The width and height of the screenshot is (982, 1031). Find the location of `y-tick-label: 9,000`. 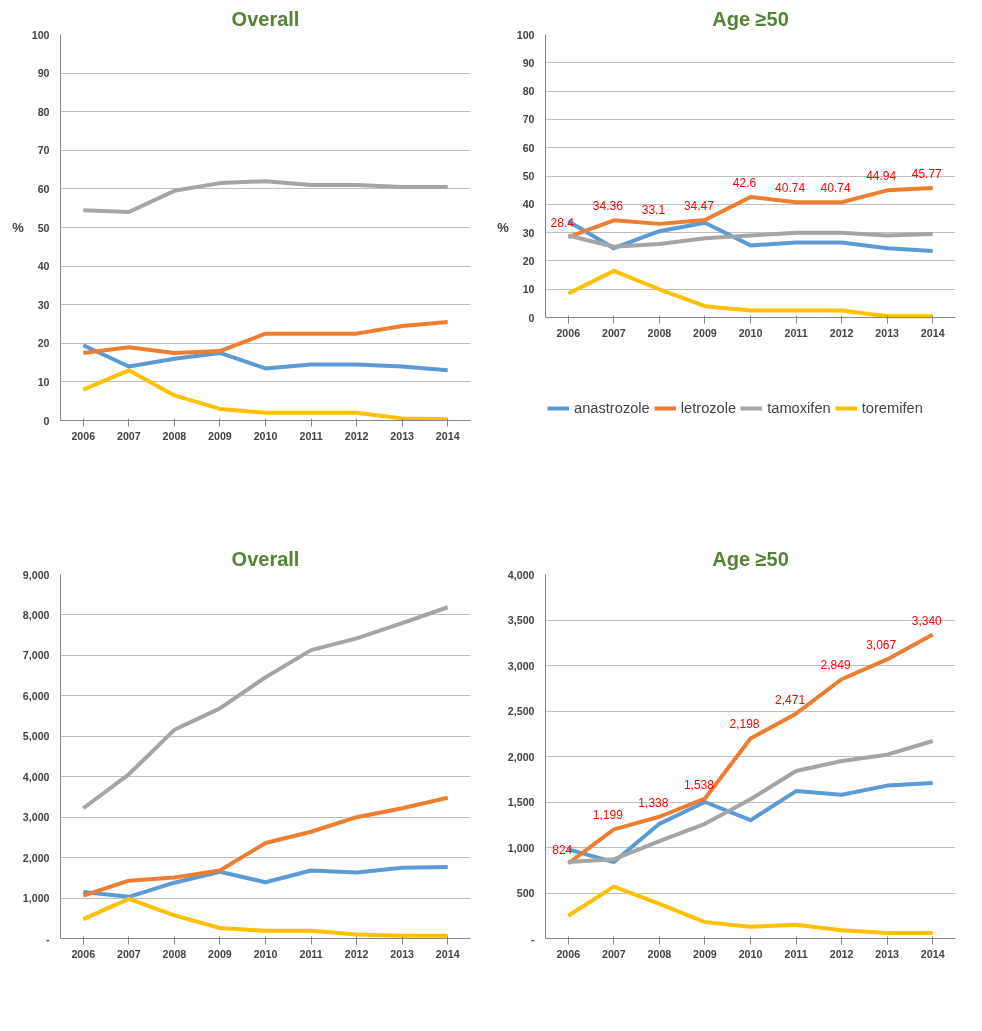

y-tick-label: 9,000 is located at coordinates (36, 574).